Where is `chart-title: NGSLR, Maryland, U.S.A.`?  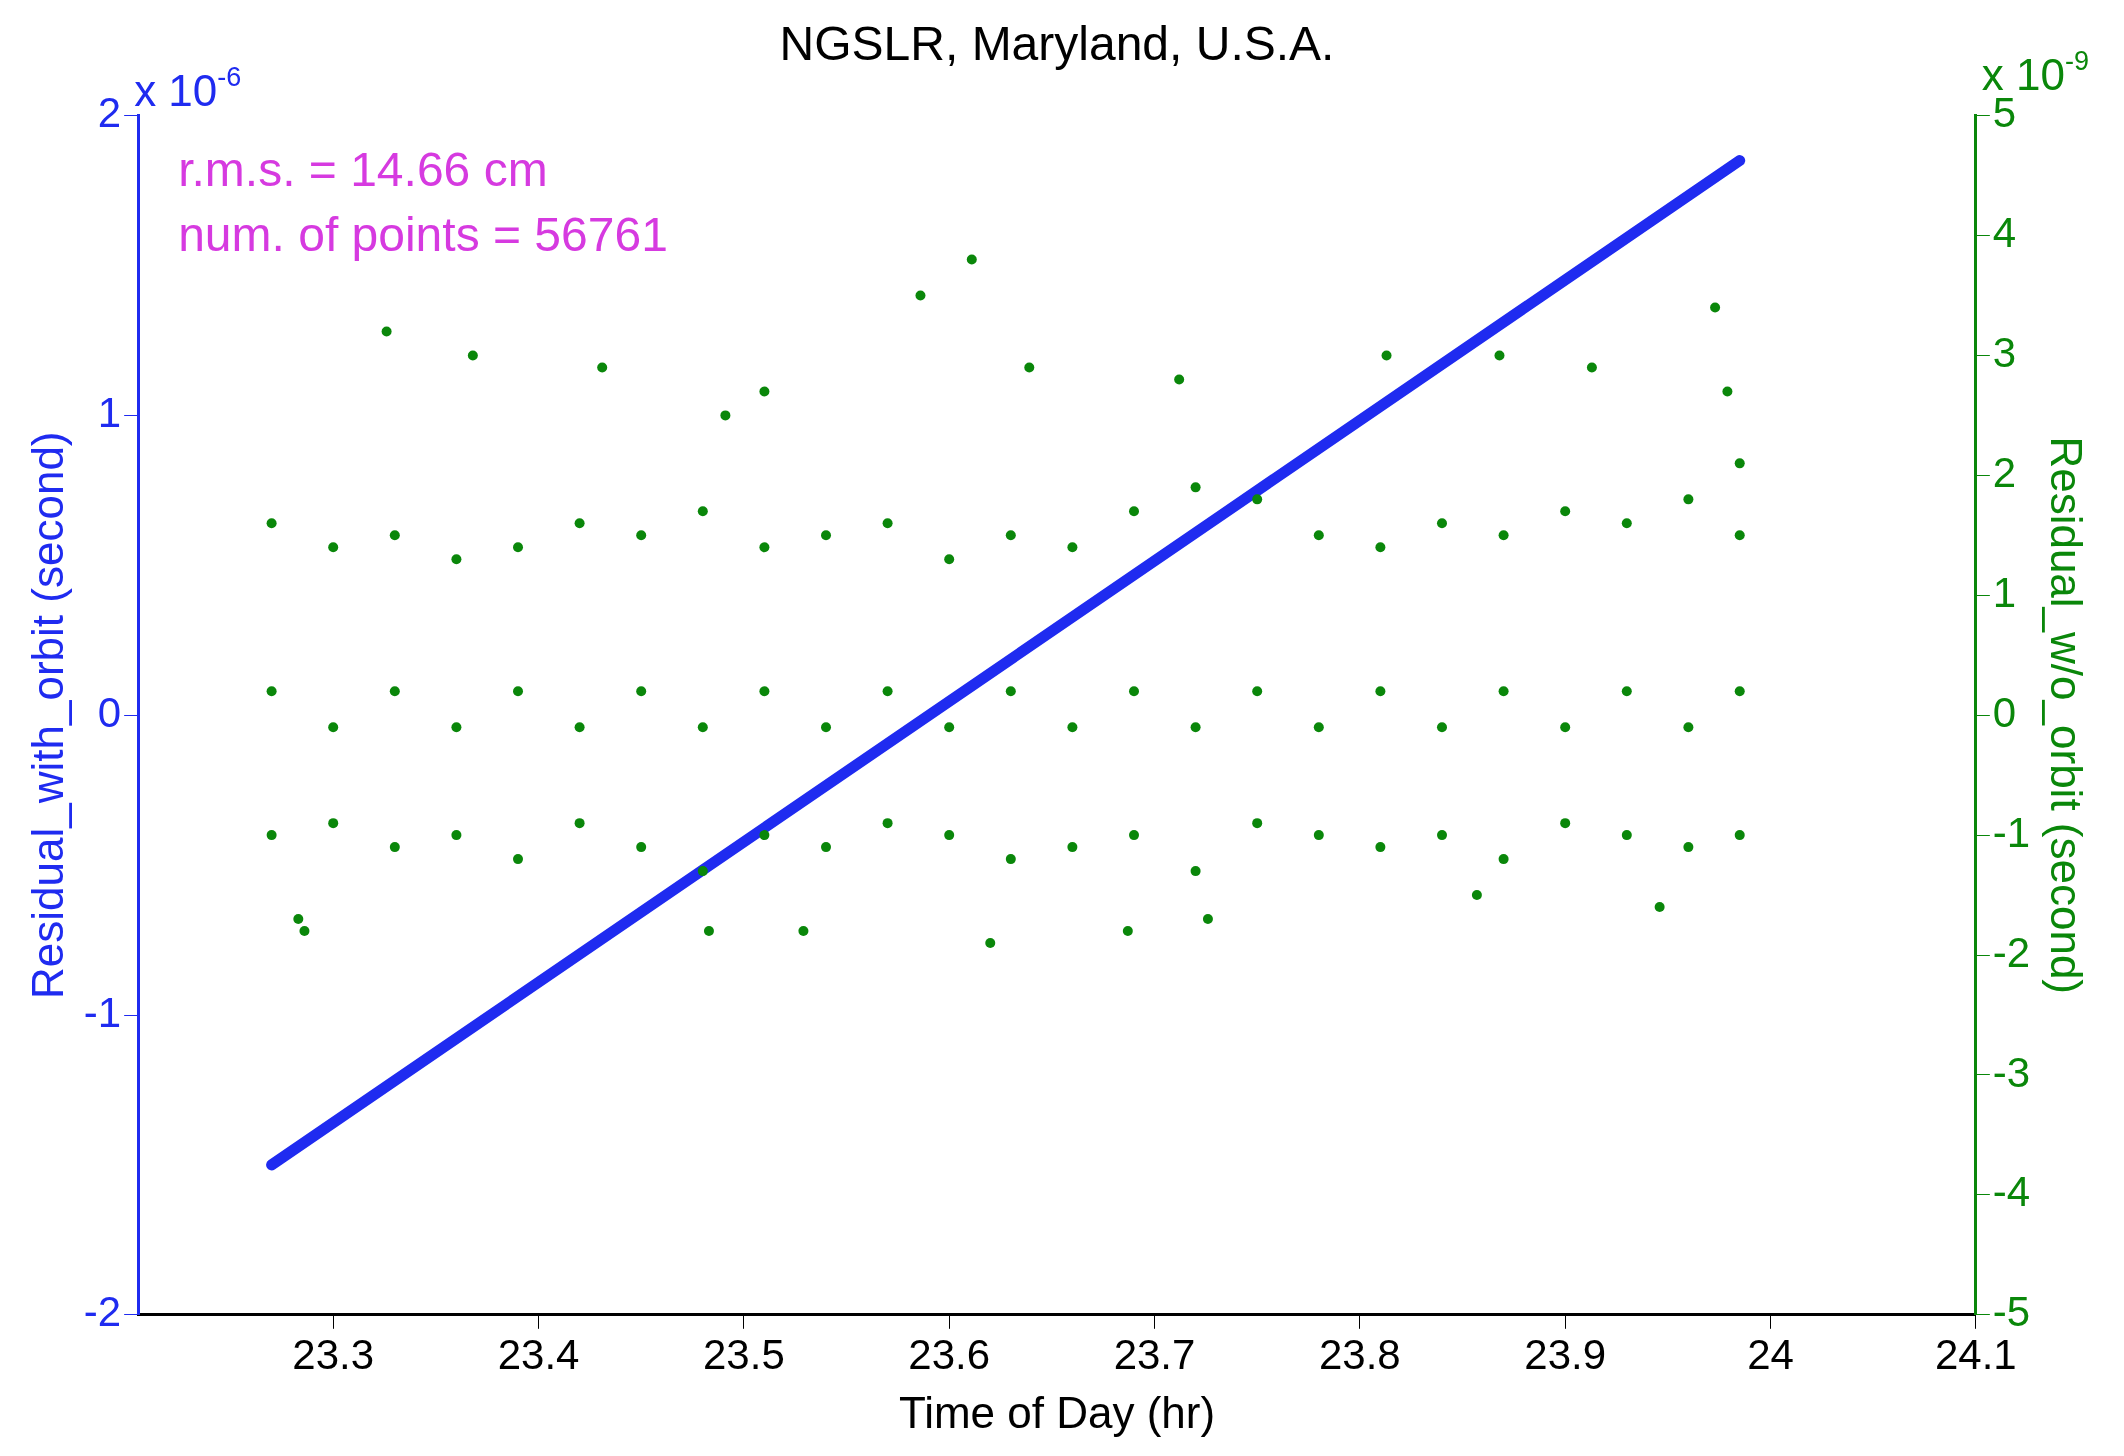
chart-title: NGSLR, Maryland, U.S.A. is located at coordinates (1057, 44).